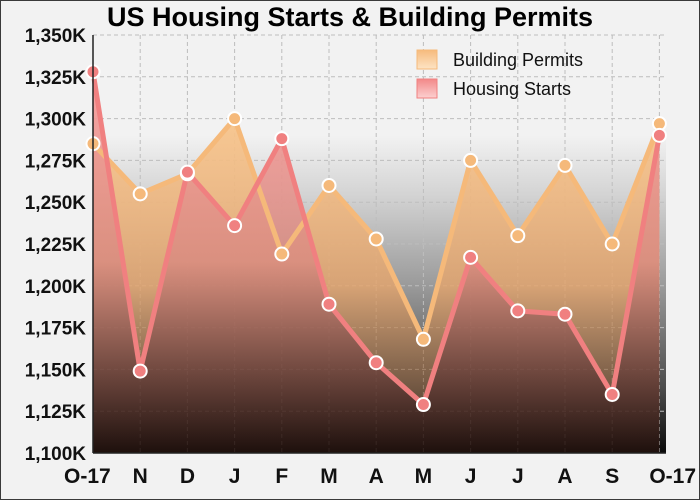 The width and height of the screenshot is (700, 500). Describe the element at coordinates (281, 476) in the screenshot. I see `x-tick-label: F` at that location.